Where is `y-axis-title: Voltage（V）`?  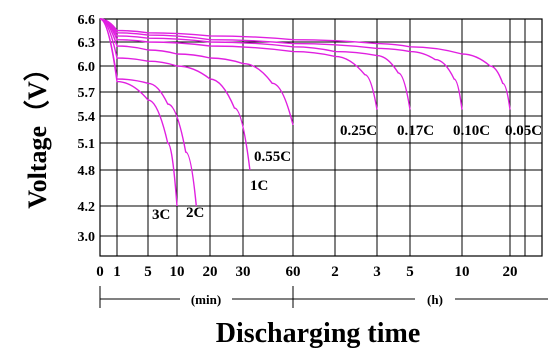
y-axis-title: Voltage（V） is located at coordinates (37, 132).